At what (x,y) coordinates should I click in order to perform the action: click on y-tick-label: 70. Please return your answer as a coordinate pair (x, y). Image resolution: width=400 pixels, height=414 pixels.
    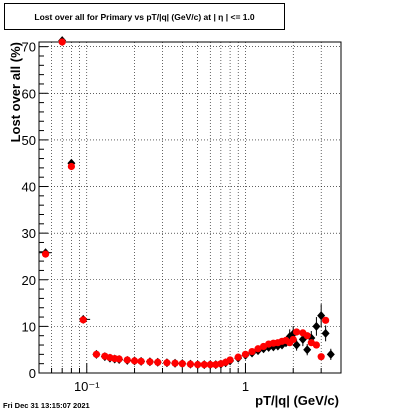
    Looking at the image, I should click on (29, 47).